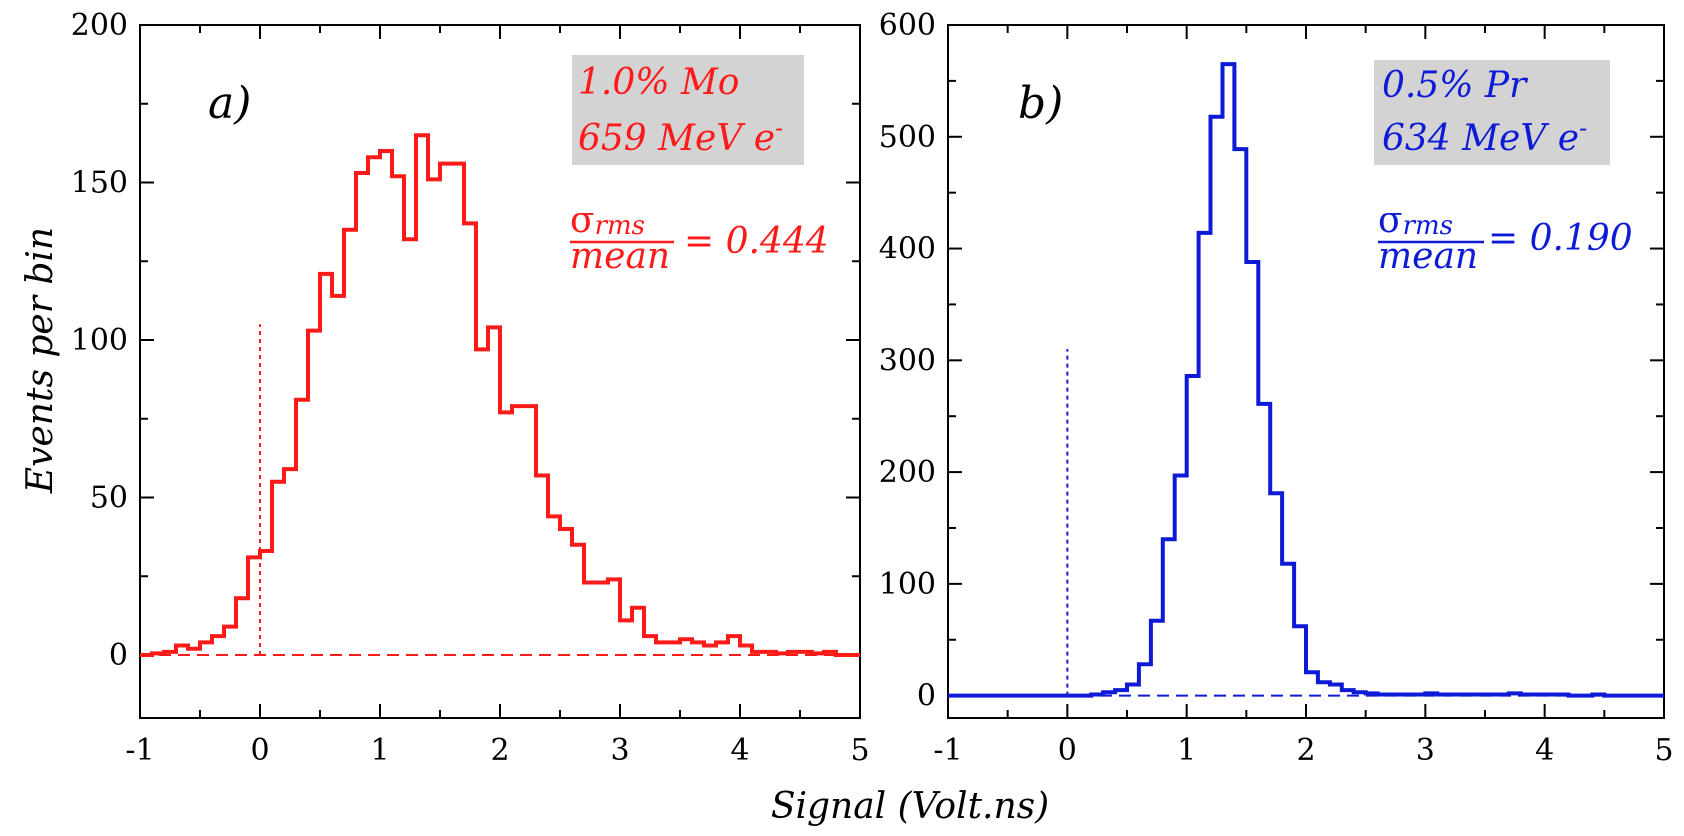 This screenshot has width=1684, height=836. What do you see at coordinates (109, 498) in the screenshot?
I see `y-tick-label: 50` at bounding box center [109, 498].